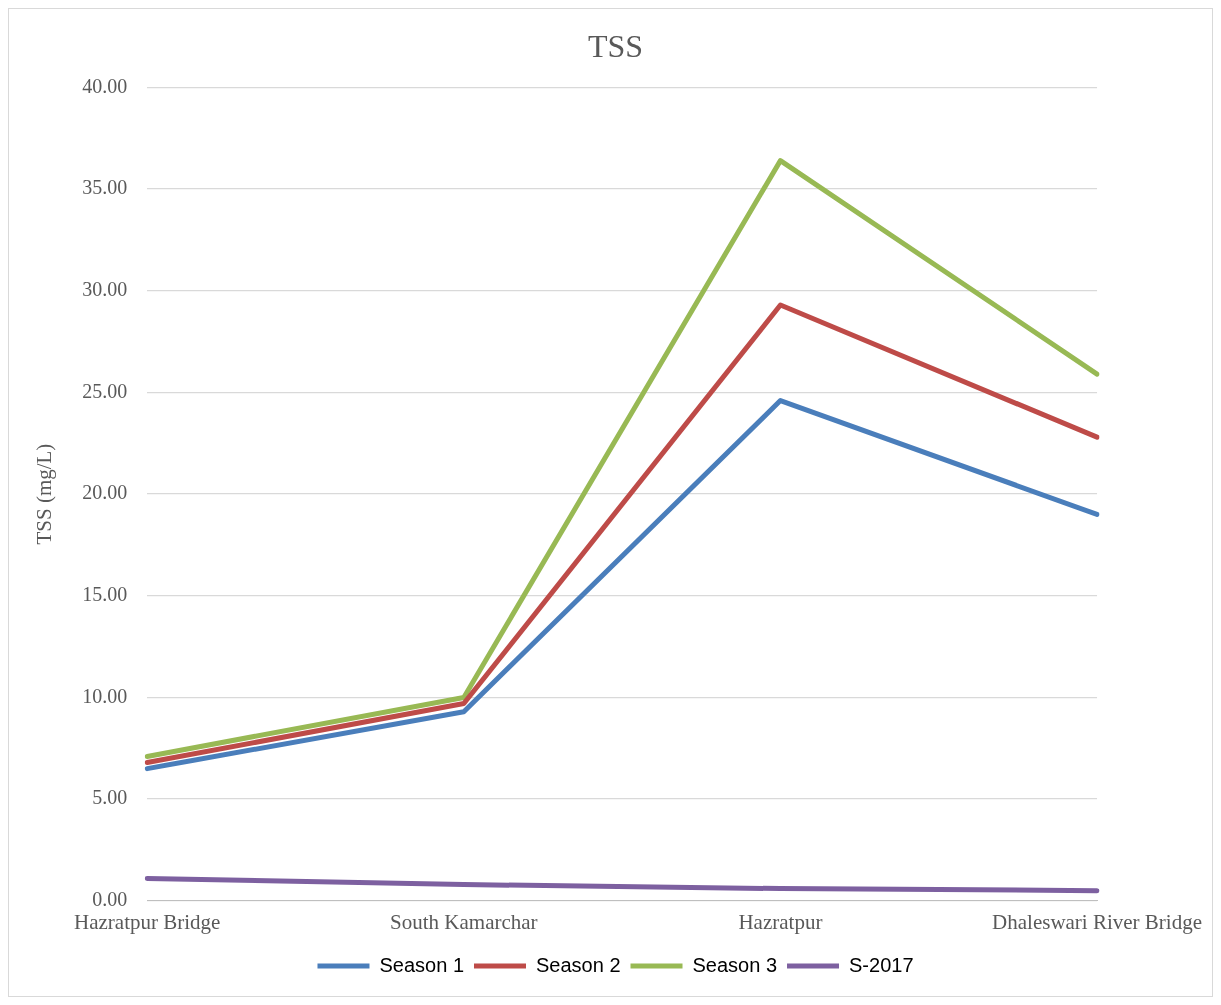 The image size is (1221, 1005). Describe the element at coordinates (105, 390) in the screenshot. I see `y-tick-label: 25.00` at that location.